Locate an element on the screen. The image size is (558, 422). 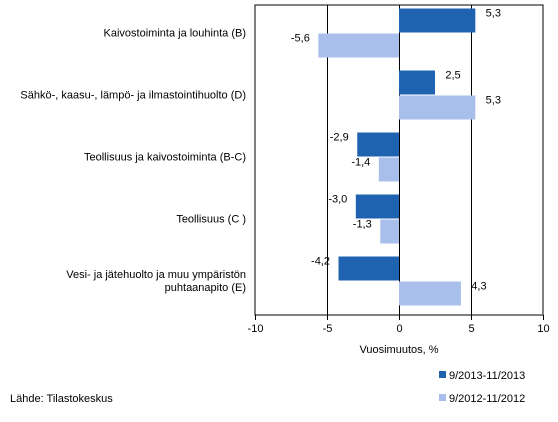
data-label: -5,6 is located at coordinates (300, 39).